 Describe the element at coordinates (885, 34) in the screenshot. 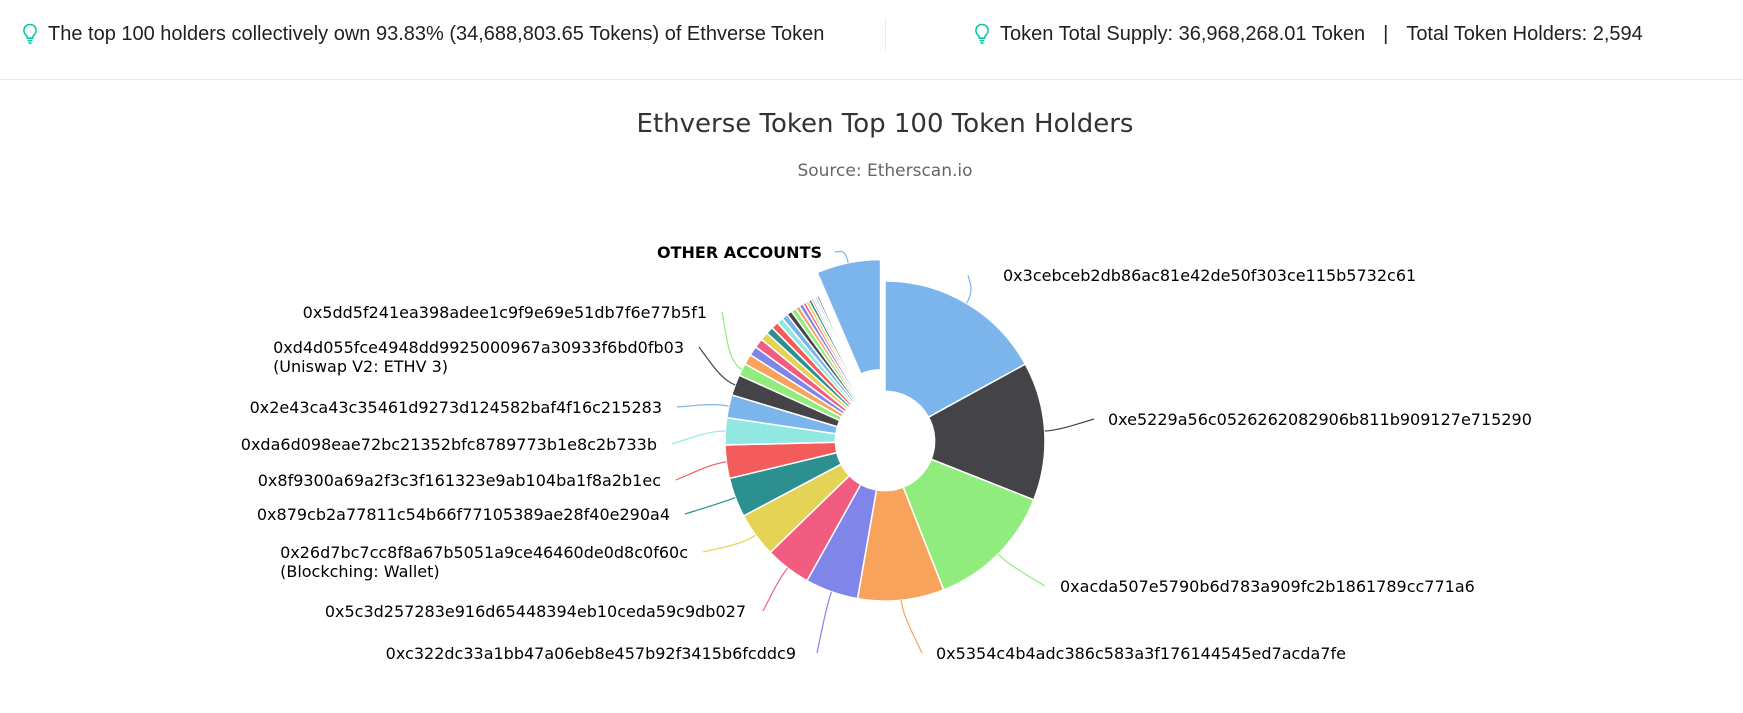

I see `info-divider` at that location.